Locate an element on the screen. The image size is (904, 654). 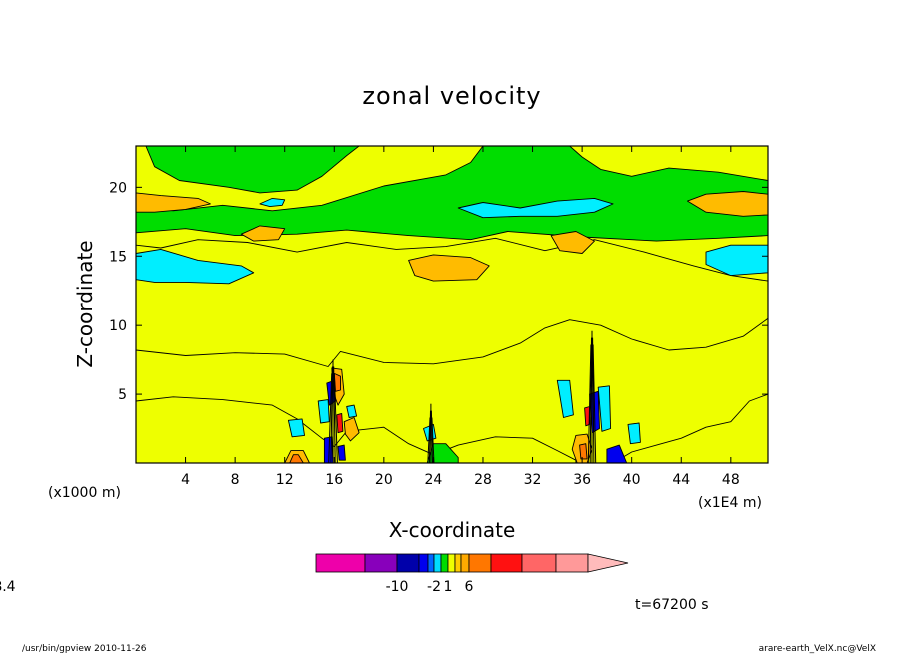
y-tick-label-0: 5 is located at coordinates (122, 395).